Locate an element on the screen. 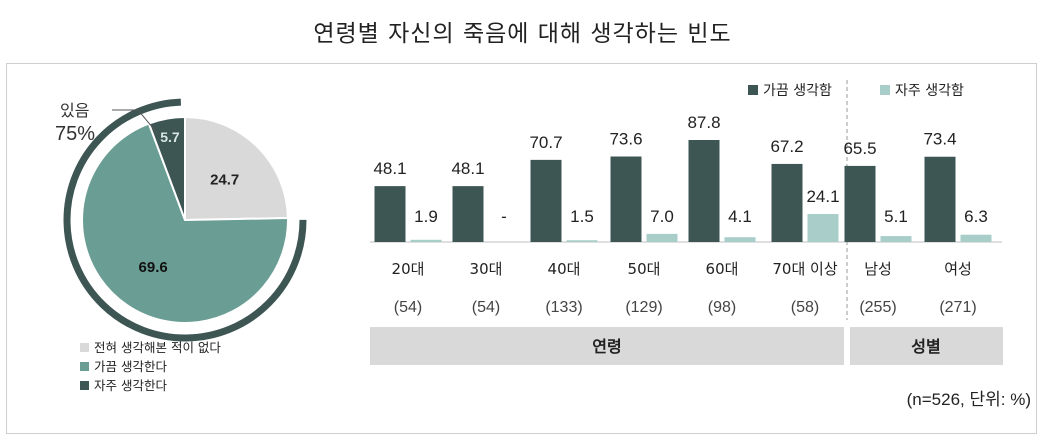  bar-value-label: 73.4 is located at coordinates (939, 139).